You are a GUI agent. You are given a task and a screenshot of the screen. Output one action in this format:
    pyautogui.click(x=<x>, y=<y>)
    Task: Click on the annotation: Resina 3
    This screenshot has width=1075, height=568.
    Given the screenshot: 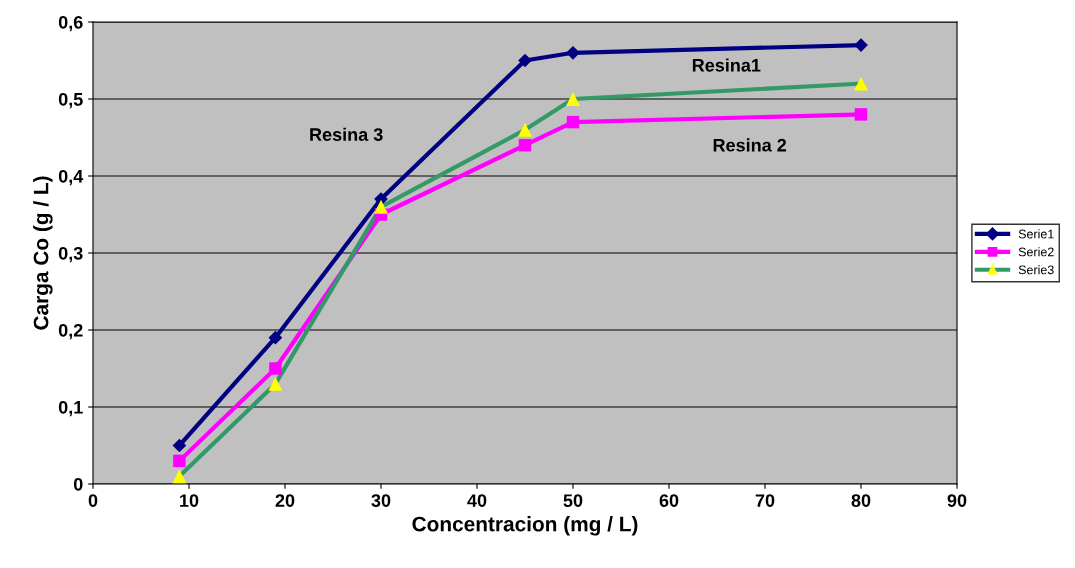 What is the action you would take?
    pyautogui.click(x=346, y=134)
    